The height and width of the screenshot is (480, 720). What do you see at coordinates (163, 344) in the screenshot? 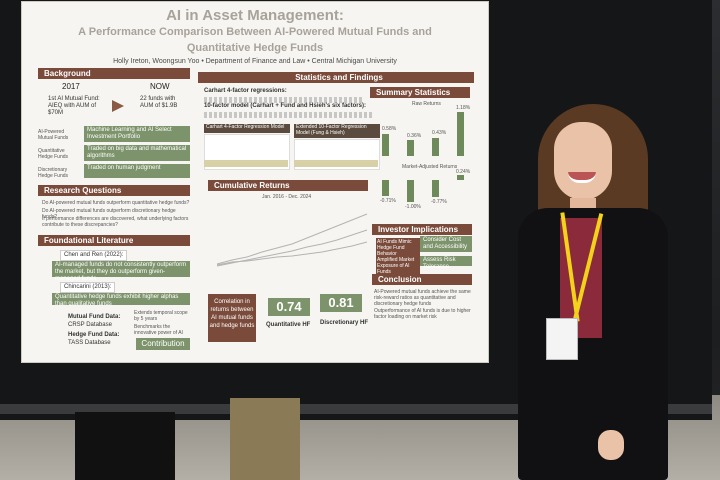
I see `contribution-label: Contribution` at bounding box center [163, 344].